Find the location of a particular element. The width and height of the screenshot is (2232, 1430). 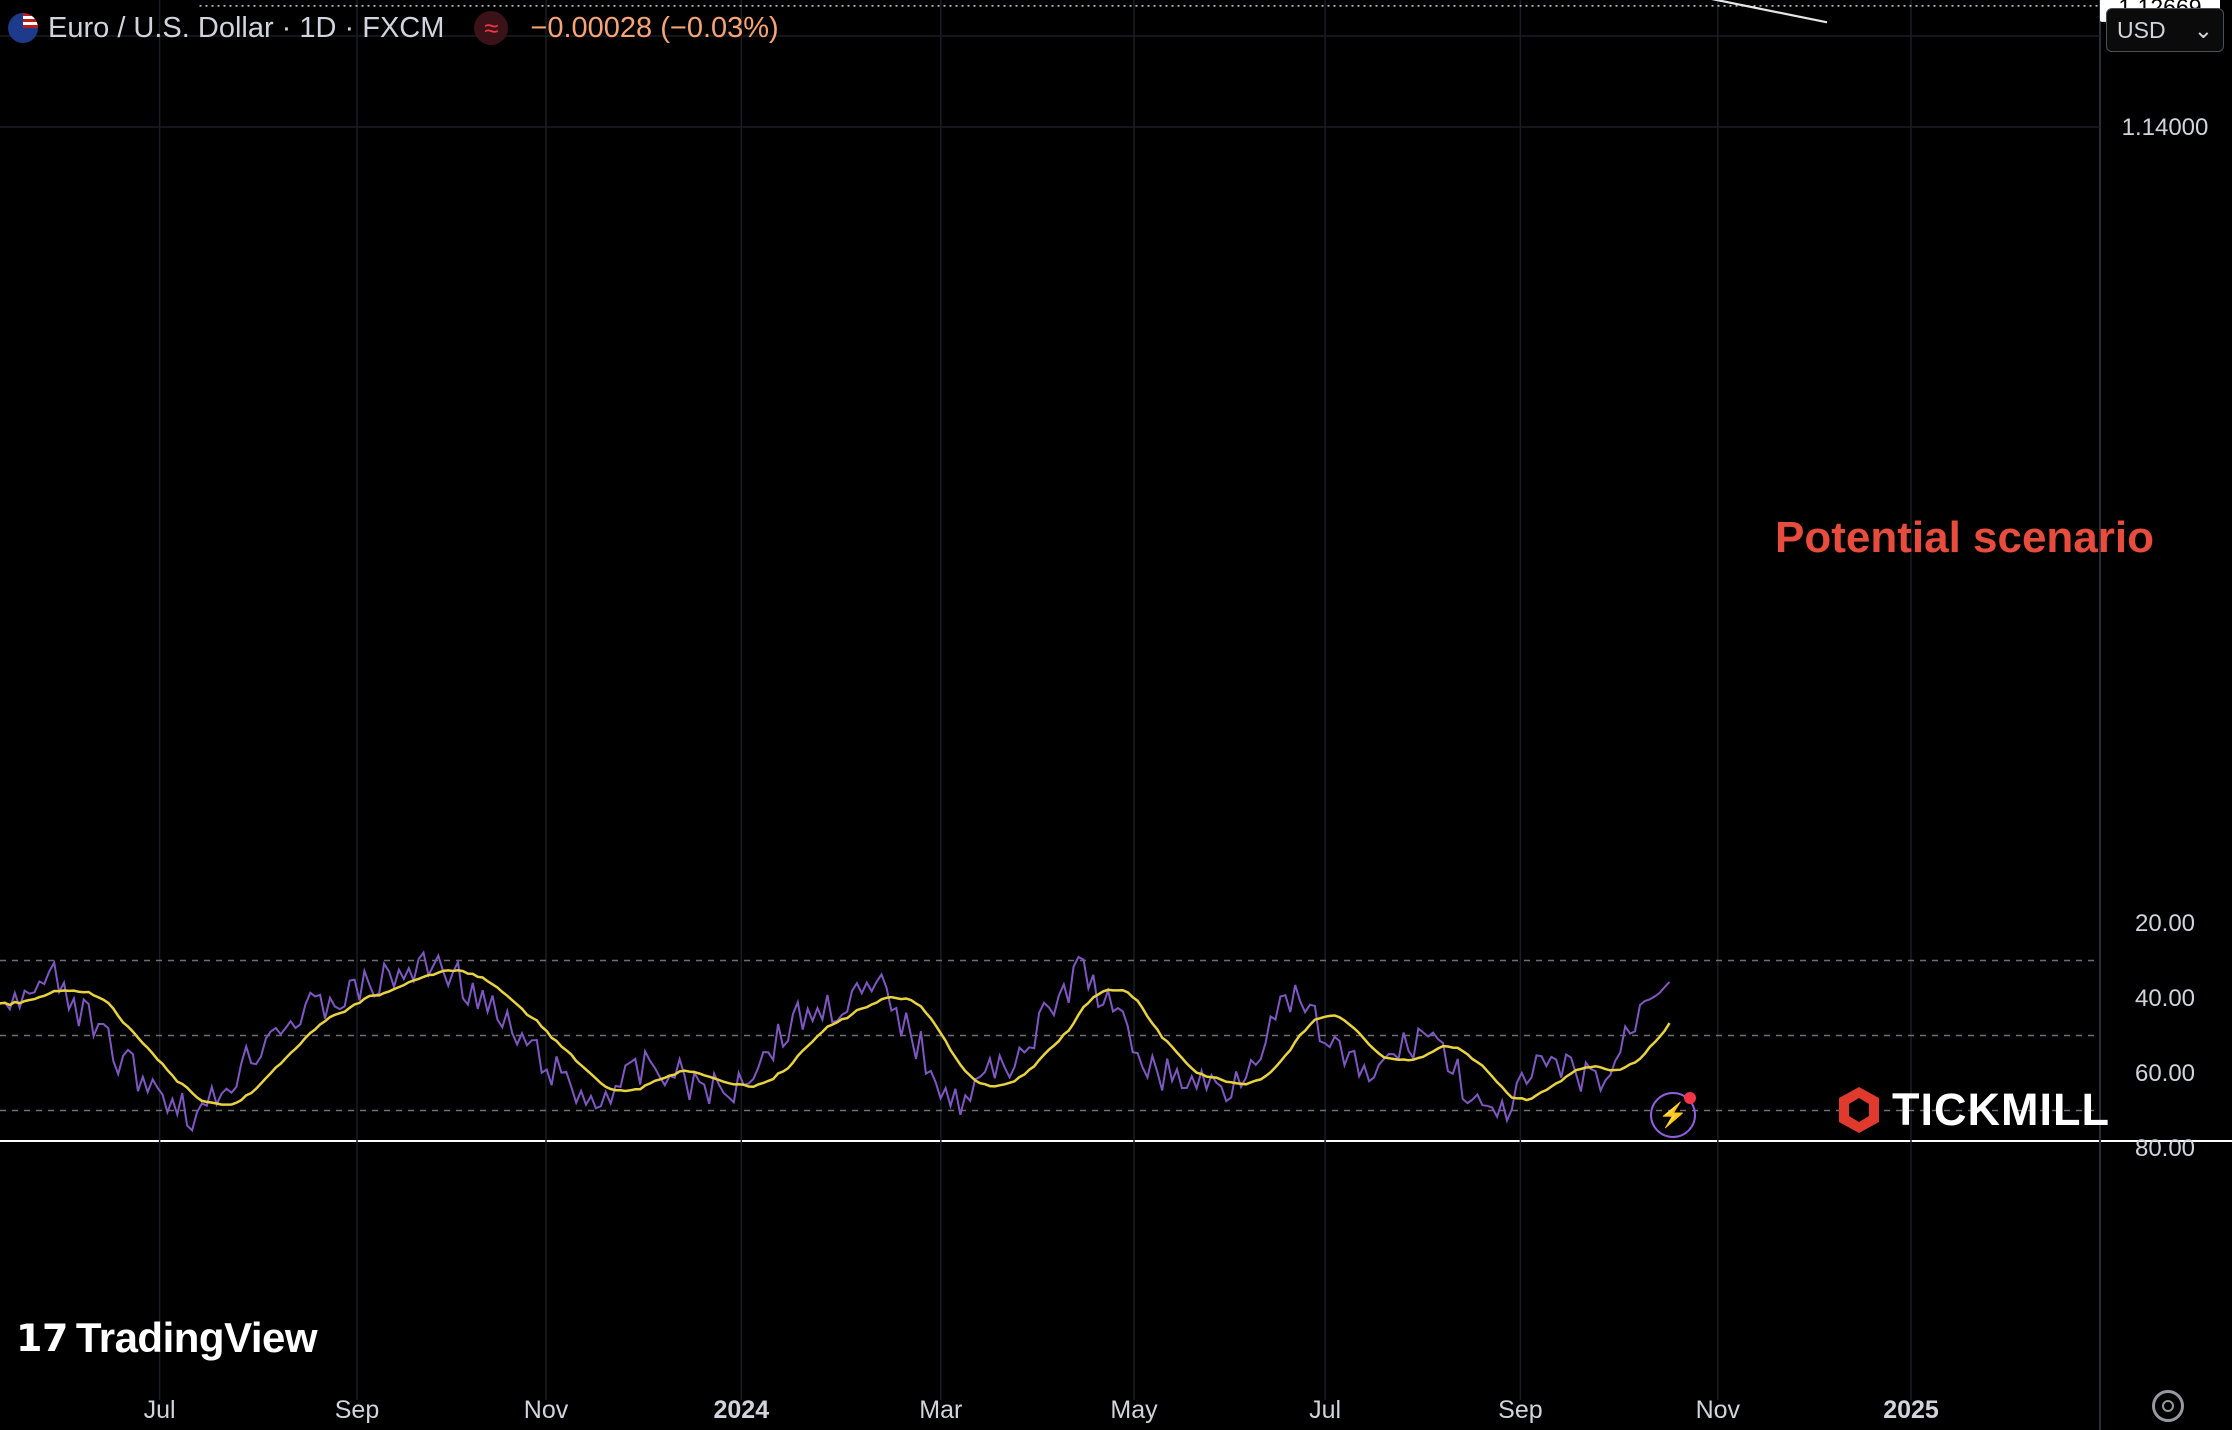

chevron-down-icon: ⌄ is located at coordinates (2203, 29).